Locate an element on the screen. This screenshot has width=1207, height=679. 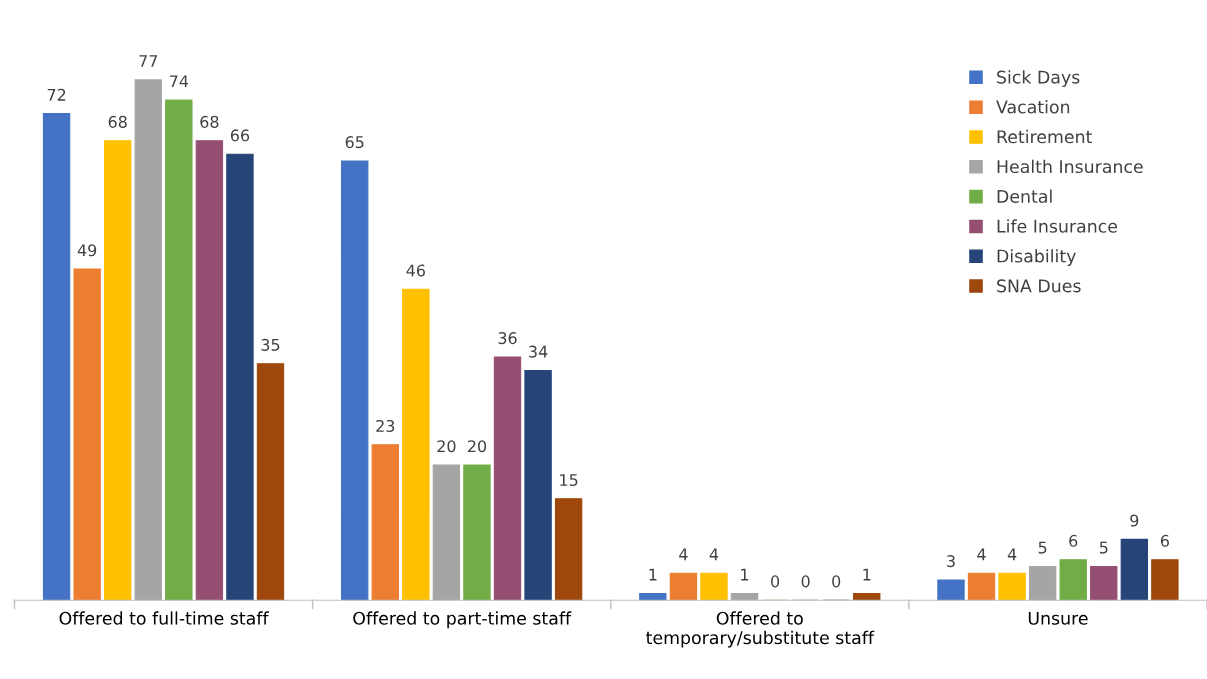
data-label: 66 is located at coordinates (240, 135).